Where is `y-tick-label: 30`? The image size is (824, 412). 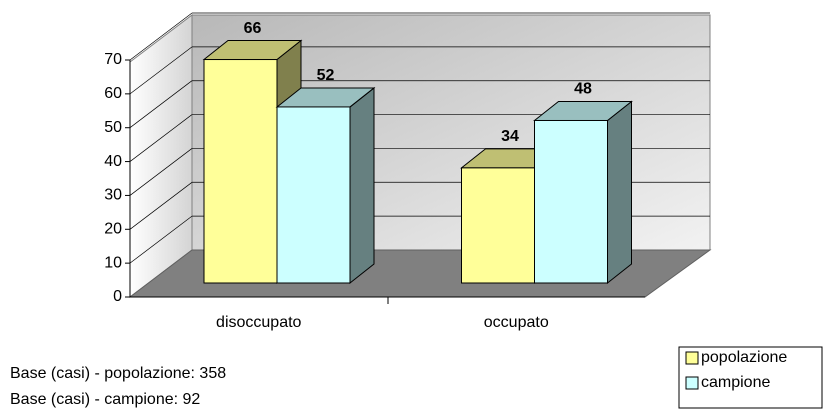 y-tick-label: 30 is located at coordinates (113, 195).